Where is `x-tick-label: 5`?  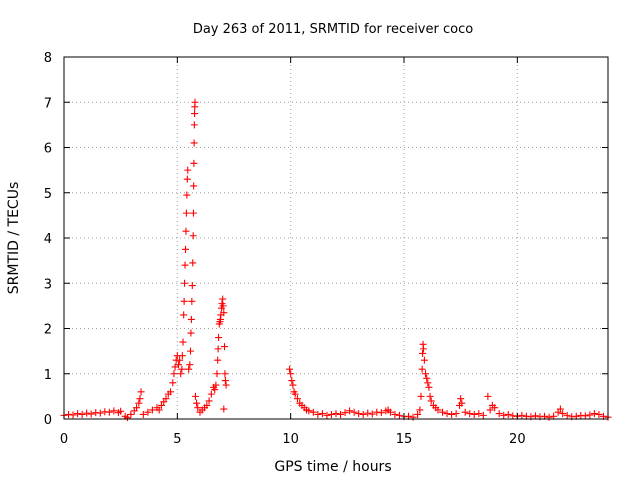
x-tick-label: 5 is located at coordinates (177, 439).